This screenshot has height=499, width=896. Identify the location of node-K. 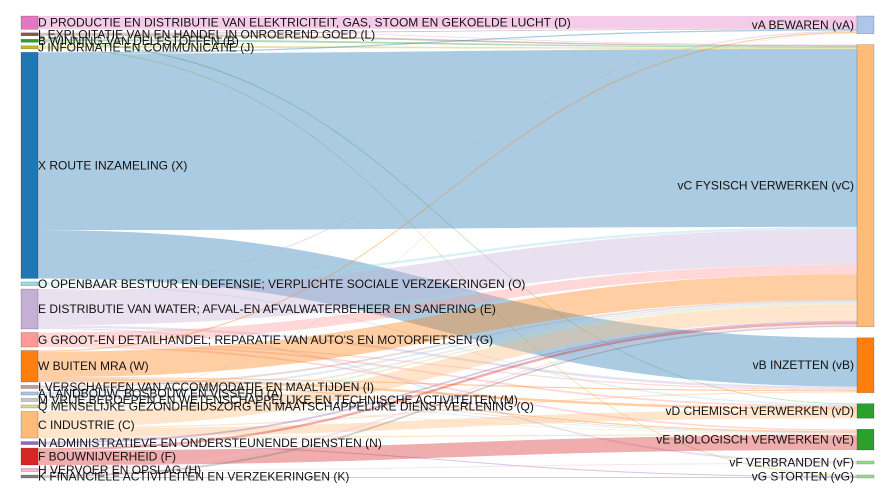
(29, 476).